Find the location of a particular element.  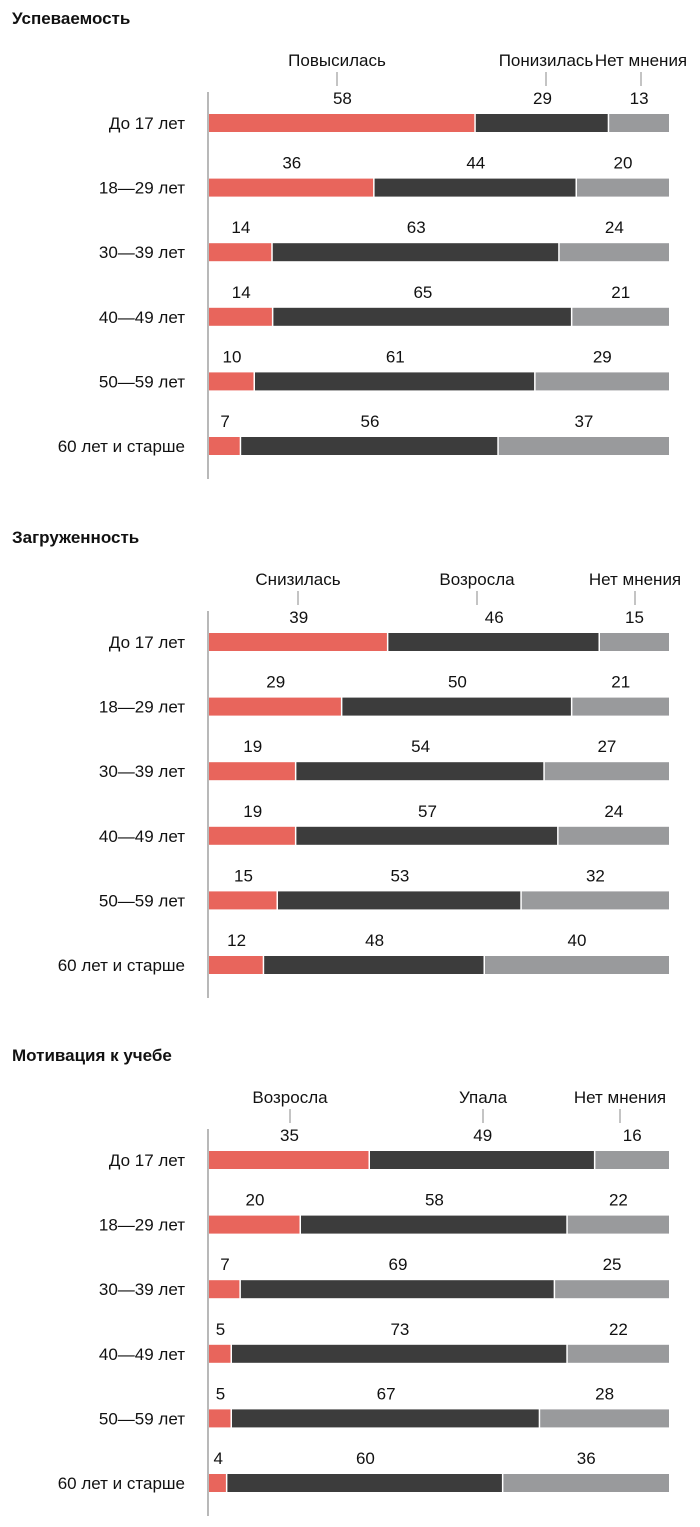

data-label: 50 is located at coordinates (457, 682).